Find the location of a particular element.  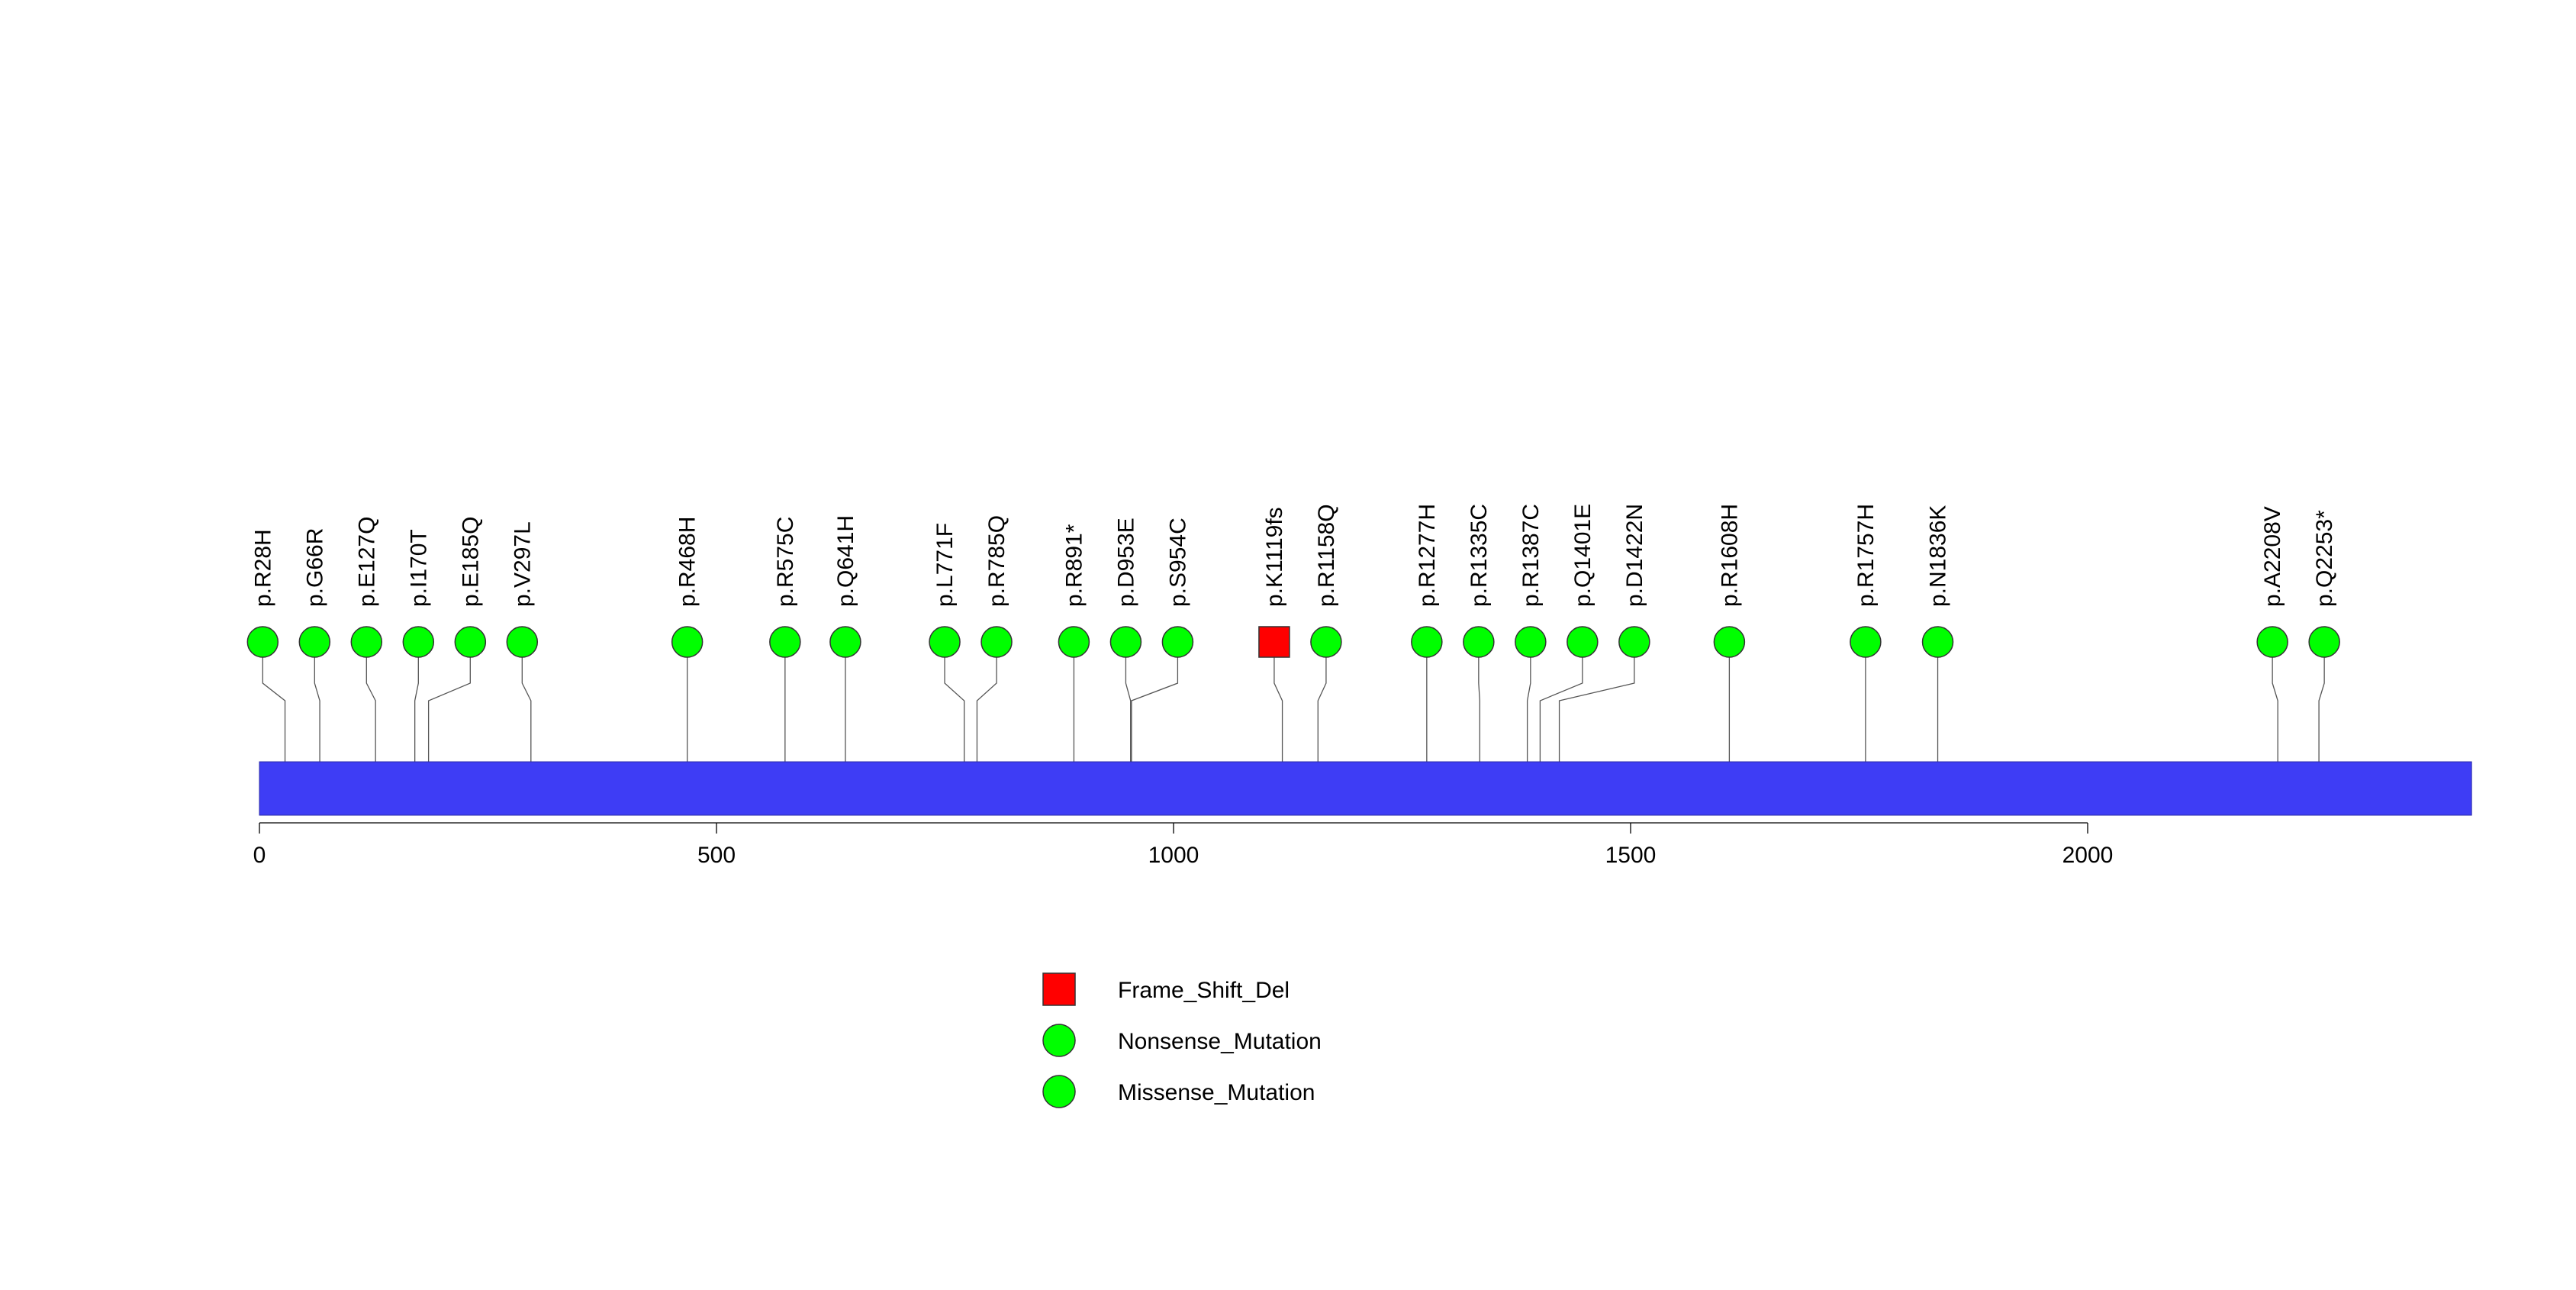

x-axis-tick-label: 1000 is located at coordinates (1173, 856).